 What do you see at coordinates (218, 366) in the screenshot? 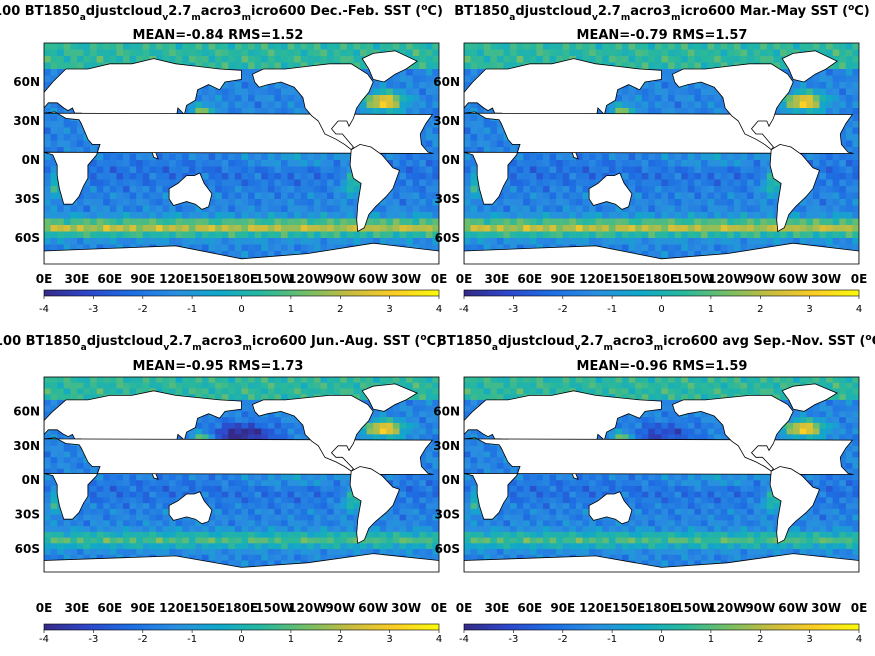
I see `chart-subtitle: MEAN=-0.95 RMS=1.73` at bounding box center [218, 366].